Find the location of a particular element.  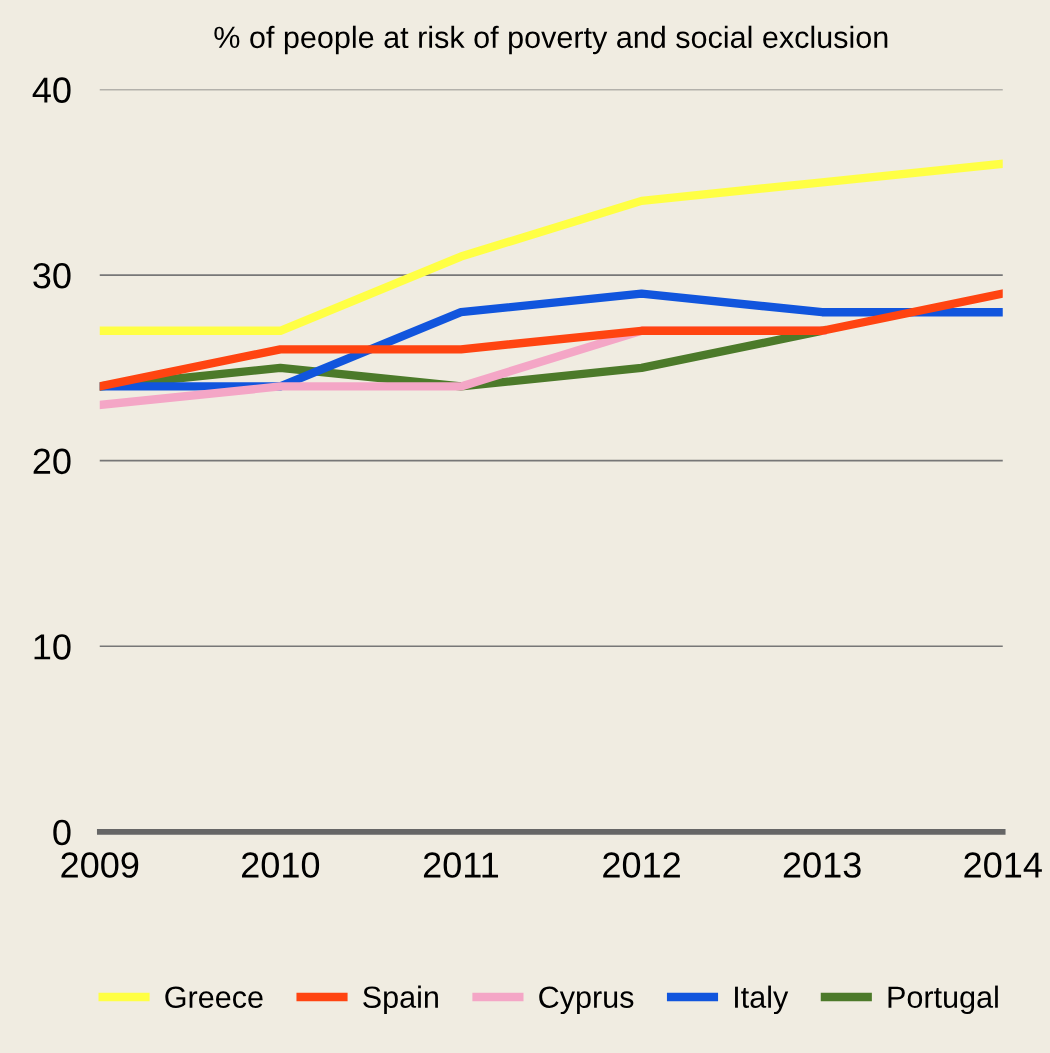

y-tick-label: 10 is located at coordinates (52, 647).